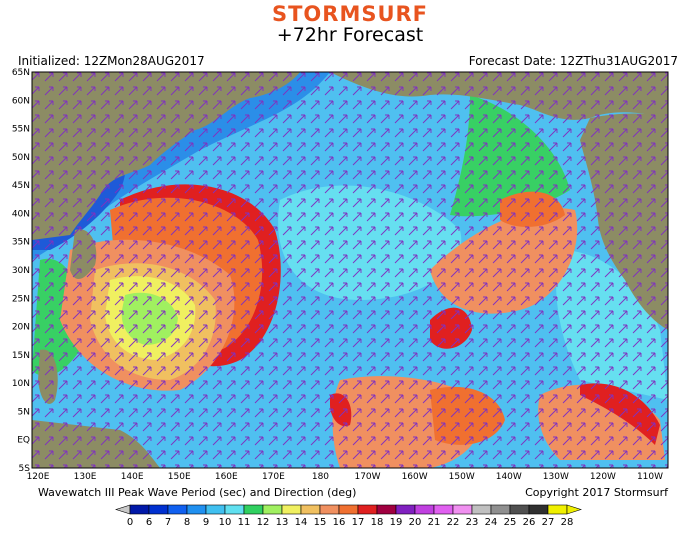 Image resolution: width=700 pixels, height=540 pixels. Describe the element at coordinates (350, 14) in the screenshot. I see `stormsurf-logo: STORMSURF` at that location.